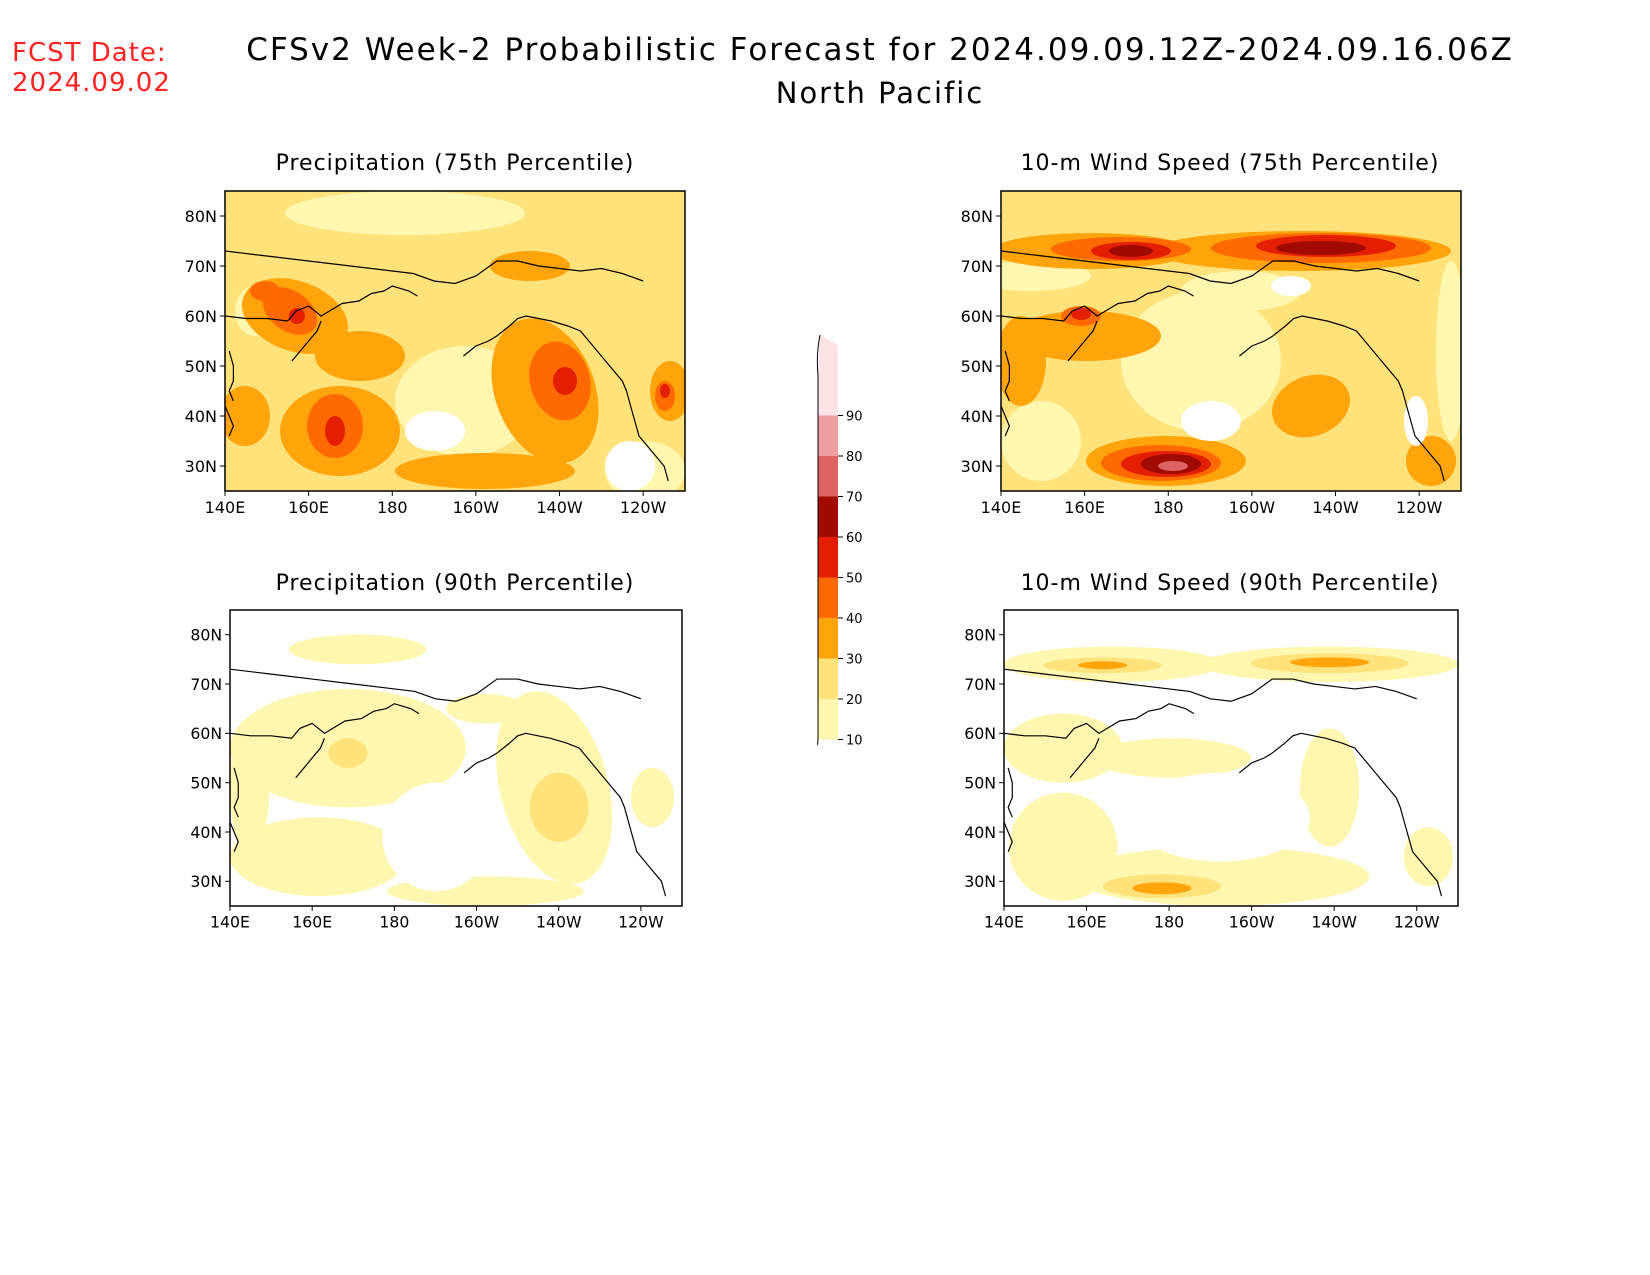  What do you see at coordinates (839, 540) in the screenshot?
I see `colorbar: 10 20 30 40 50 60 70 80 90` at bounding box center [839, 540].